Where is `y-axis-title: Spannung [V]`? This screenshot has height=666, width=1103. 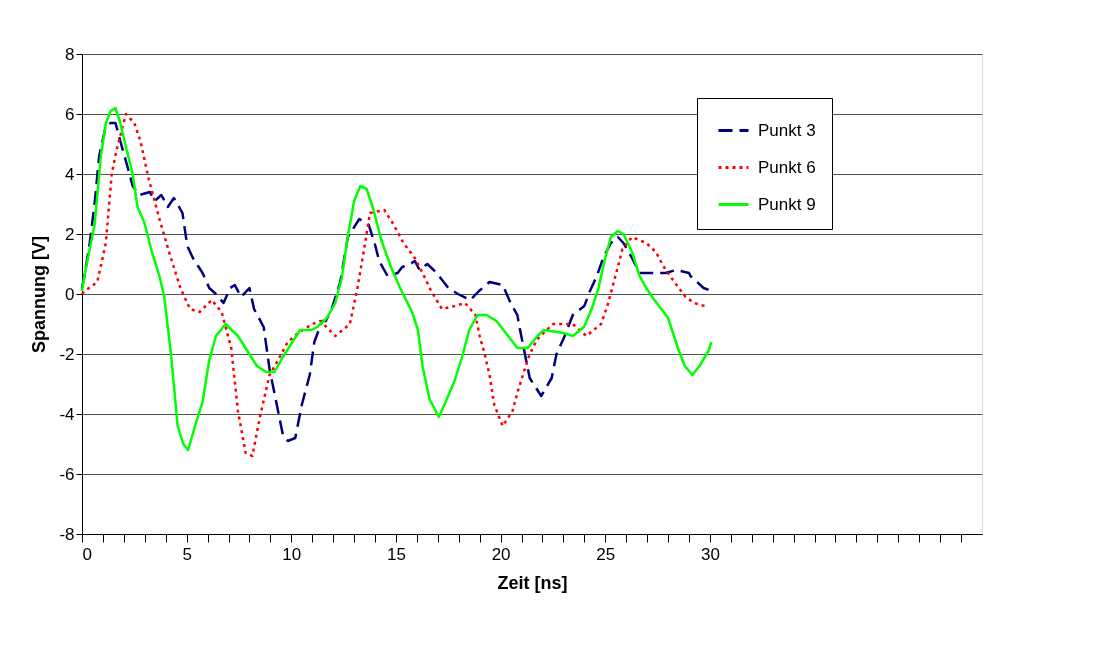
y-axis-title: Spannung [V] is located at coordinates (39, 294).